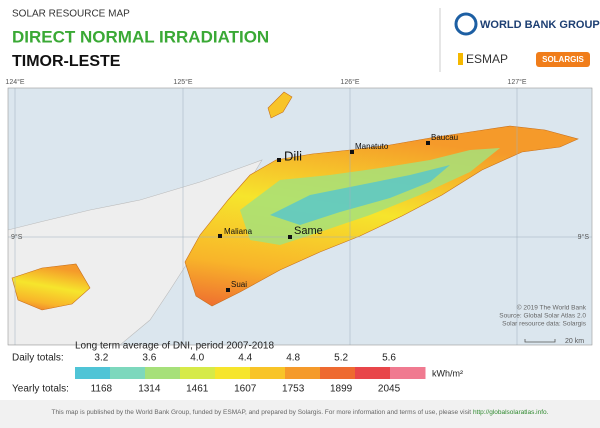 This screenshot has width=600, height=428. I want to click on solargis-badge, so click(563, 59).